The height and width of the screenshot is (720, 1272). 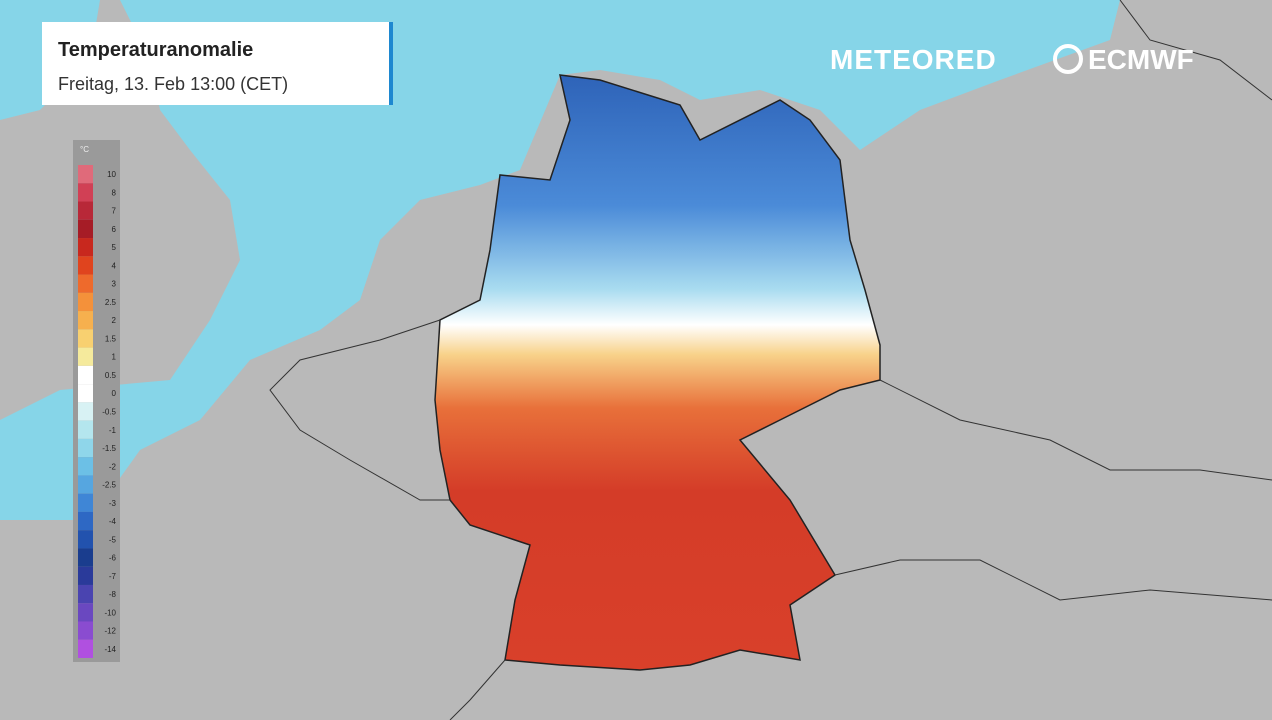 What do you see at coordinates (110, 612) in the screenshot?
I see `legend-label: -10` at bounding box center [110, 612].